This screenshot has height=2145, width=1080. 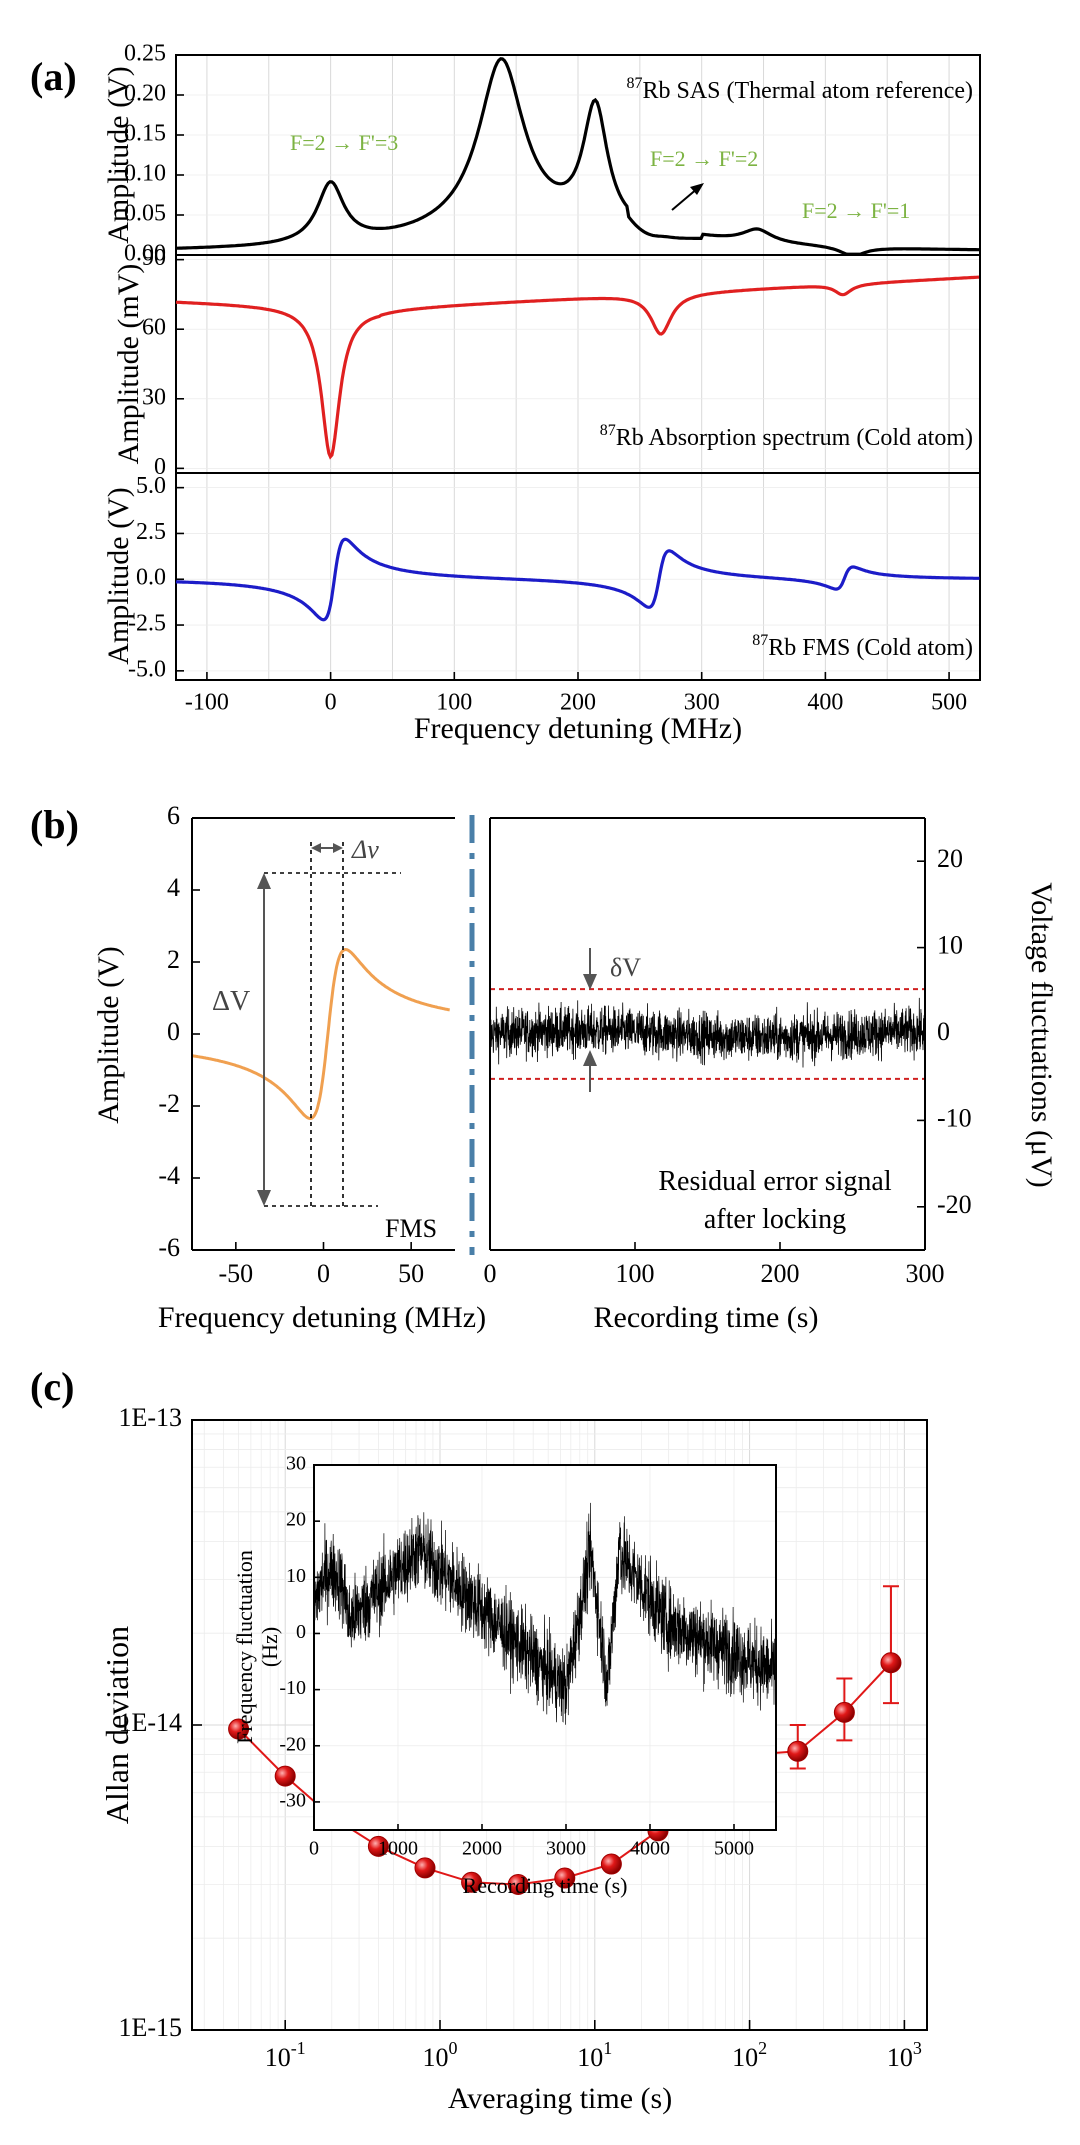 I want to click on a3-y-ticks: -5.0 -2.5 0.0 2.5 5.0, so click(x=156, y=577).